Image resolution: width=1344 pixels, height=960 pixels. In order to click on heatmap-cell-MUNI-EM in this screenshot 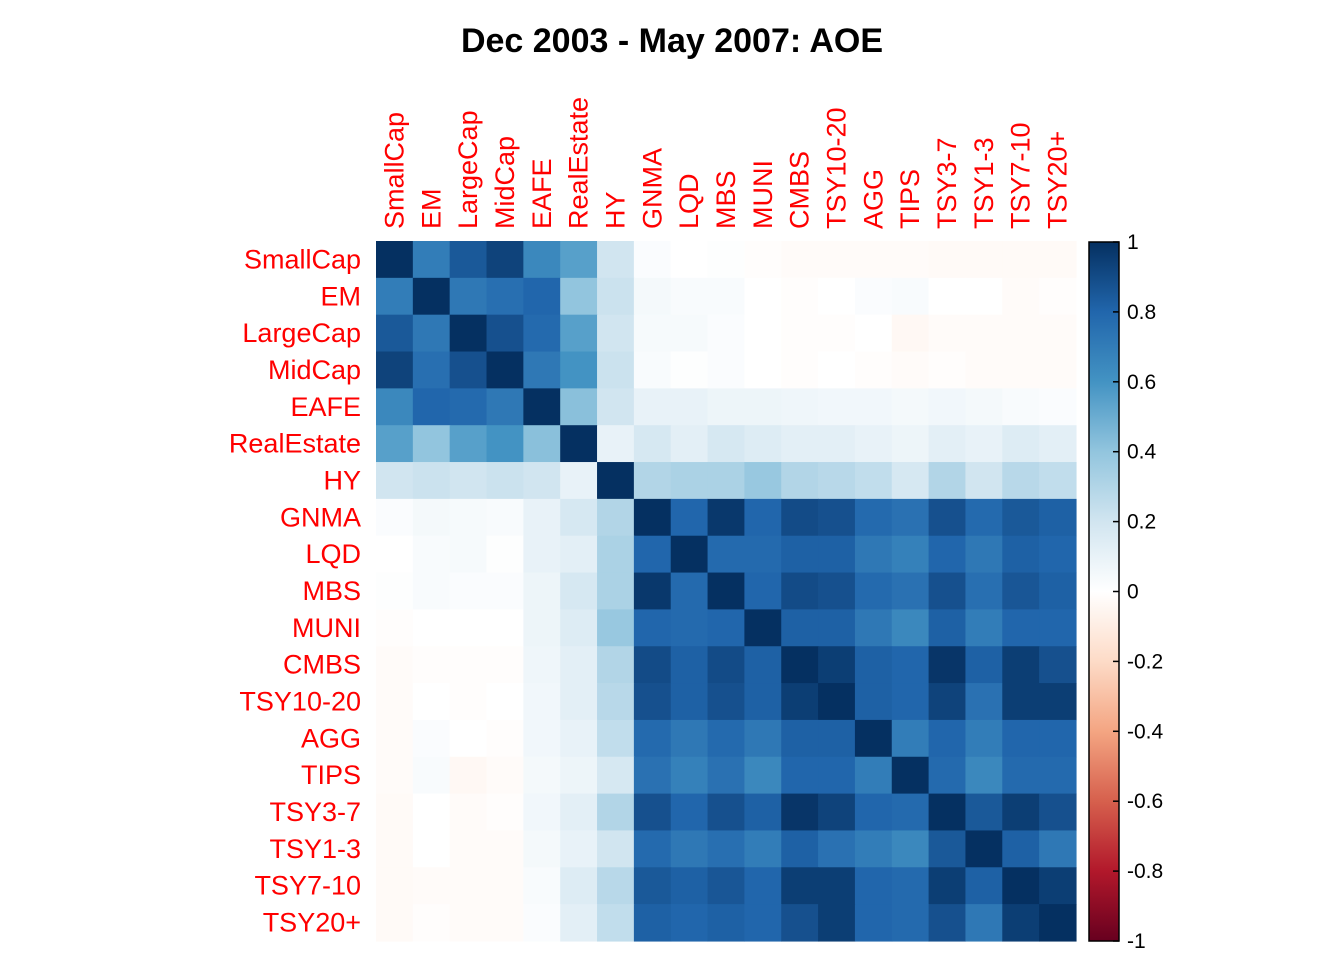, I will do `click(431, 628)`.